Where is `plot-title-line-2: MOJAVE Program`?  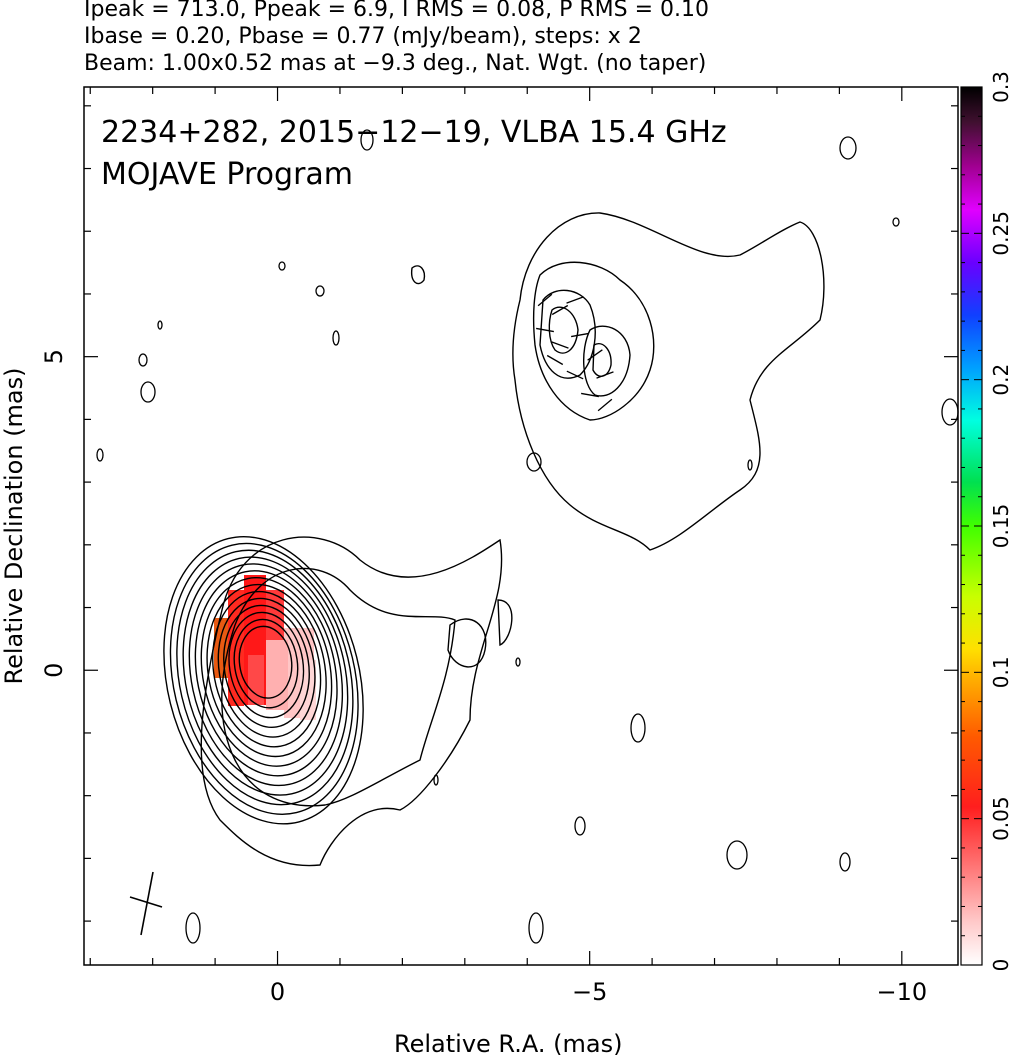
plot-title-line-2: MOJAVE Program is located at coordinates (227, 174).